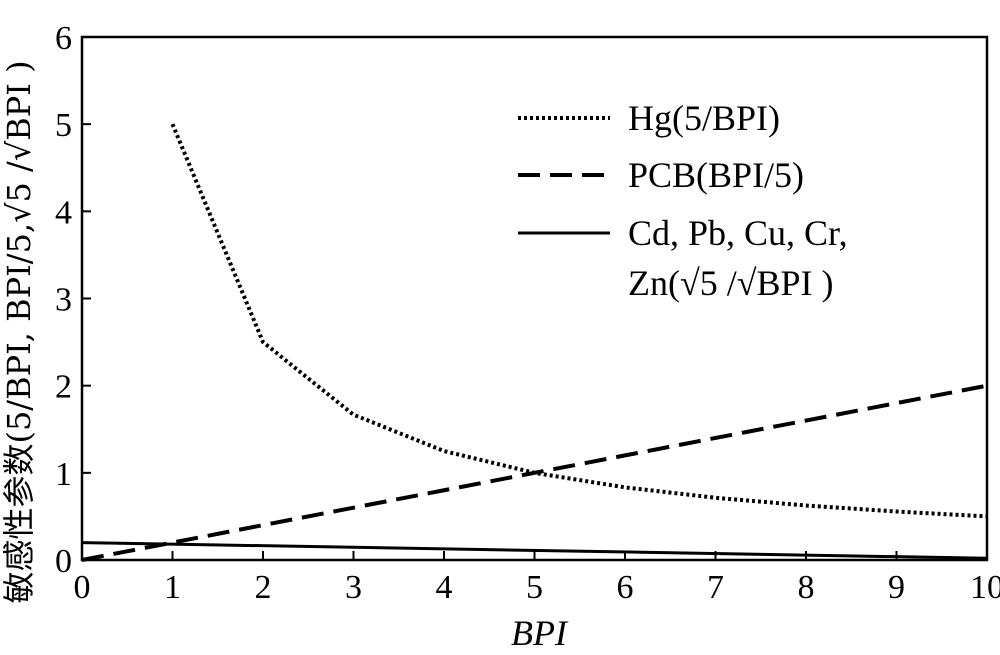  What do you see at coordinates (896, 587) in the screenshot?
I see `x-tick-label: 9` at bounding box center [896, 587].